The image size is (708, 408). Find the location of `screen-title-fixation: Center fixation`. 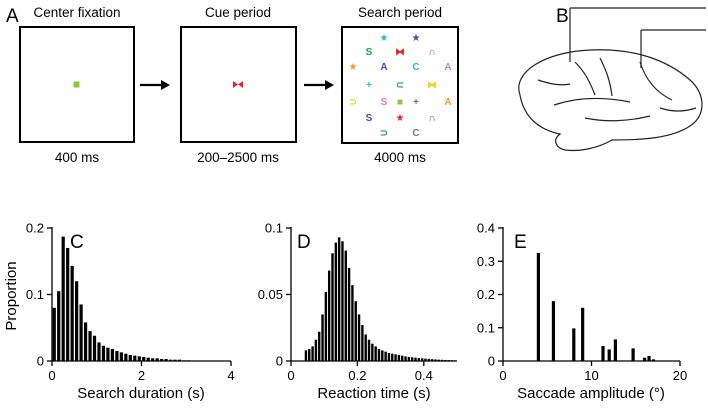

screen-title-fixation: Center fixation is located at coordinates (76, 12).